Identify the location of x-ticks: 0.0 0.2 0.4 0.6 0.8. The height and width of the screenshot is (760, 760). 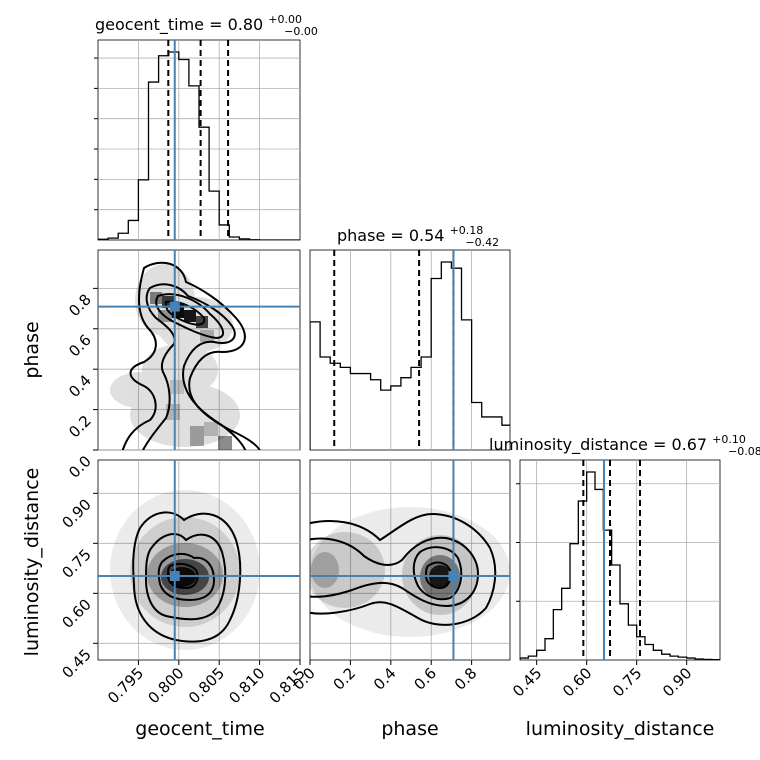
(384, 677).